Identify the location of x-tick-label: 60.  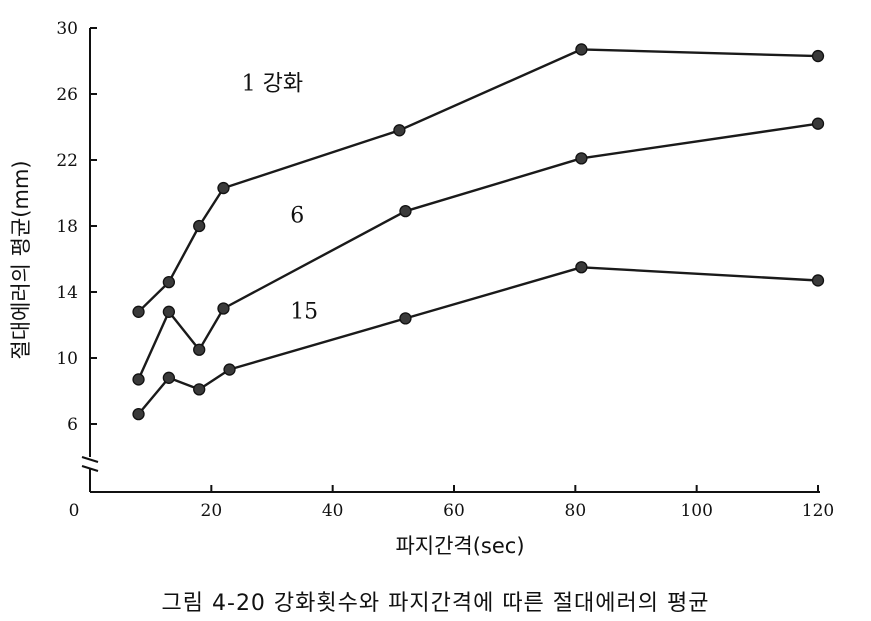
(454, 511).